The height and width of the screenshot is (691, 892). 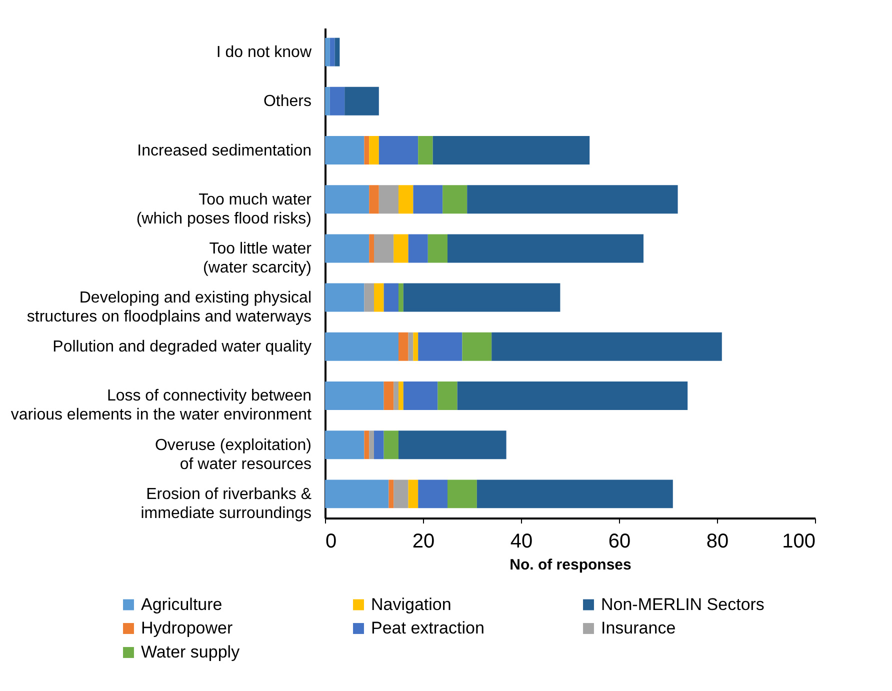 I want to click on y-tick-label: Too much water (which poses flood risks), so click(x=224, y=209).